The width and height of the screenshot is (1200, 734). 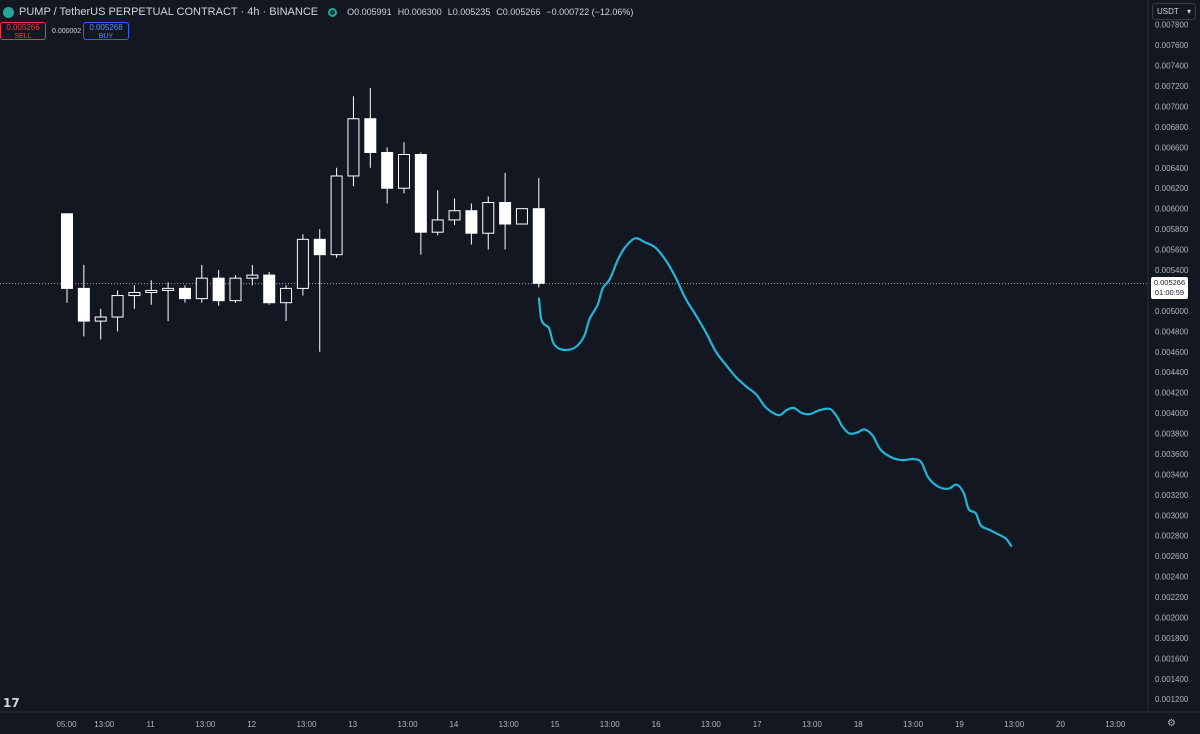 I want to click on price-tick-label: 0.004000, so click(x=1172, y=413).